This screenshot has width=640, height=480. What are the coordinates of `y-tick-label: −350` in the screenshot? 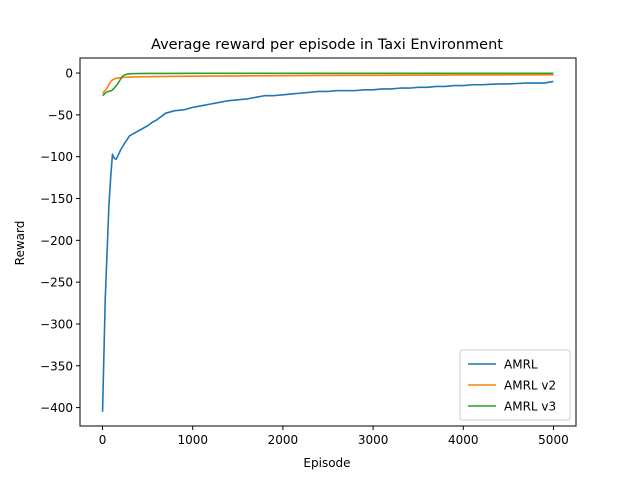 It's located at (56, 366).